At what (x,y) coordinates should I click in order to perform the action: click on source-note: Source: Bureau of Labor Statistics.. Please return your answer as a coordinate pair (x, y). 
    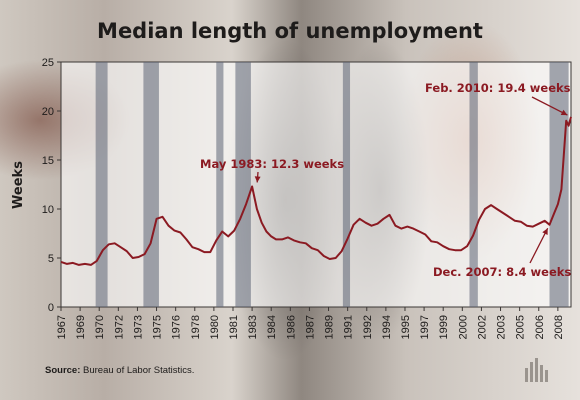
    Looking at the image, I should click on (119, 370).